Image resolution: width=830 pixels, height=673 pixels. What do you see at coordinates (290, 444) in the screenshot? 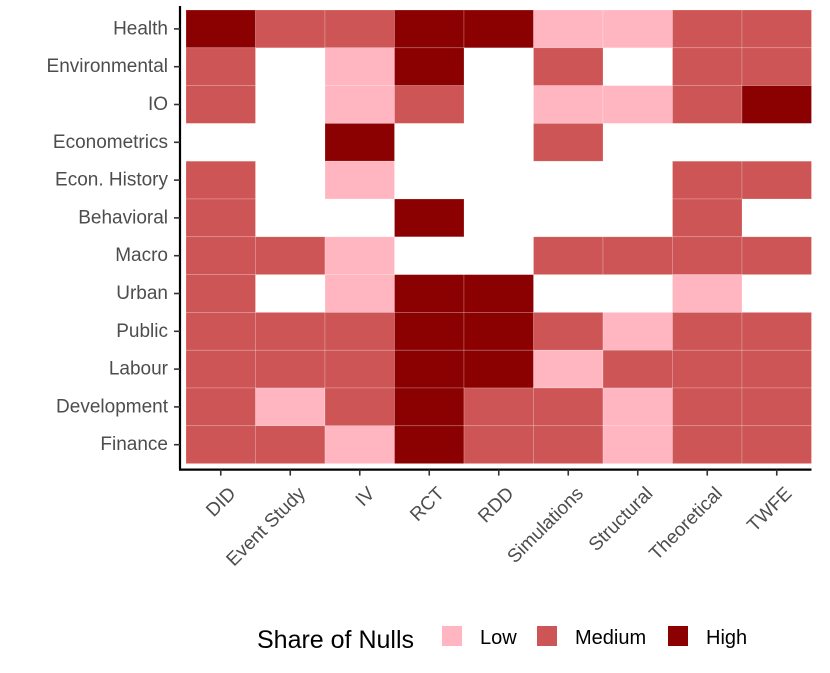
I see `heatmap-cell-finance-event-study` at bounding box center [290, 444].